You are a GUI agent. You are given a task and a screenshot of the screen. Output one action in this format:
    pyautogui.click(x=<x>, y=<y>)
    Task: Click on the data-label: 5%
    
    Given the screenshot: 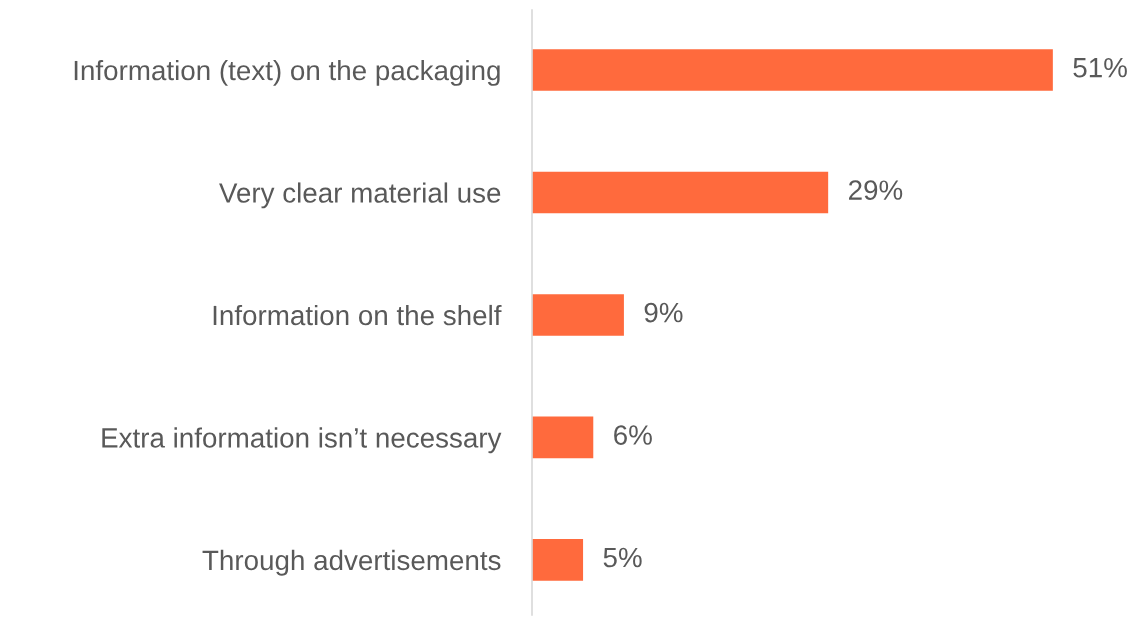 What is the action you would take?
    pyautogui.click(x=622, y=557)
    